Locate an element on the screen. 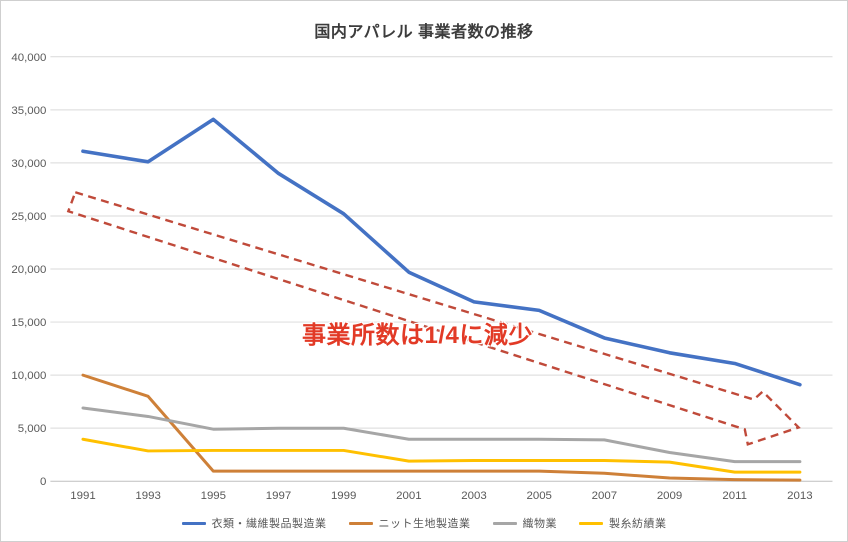  annotation-text: 事業所数は1/4に減少 is located at coordinates (417, 335).